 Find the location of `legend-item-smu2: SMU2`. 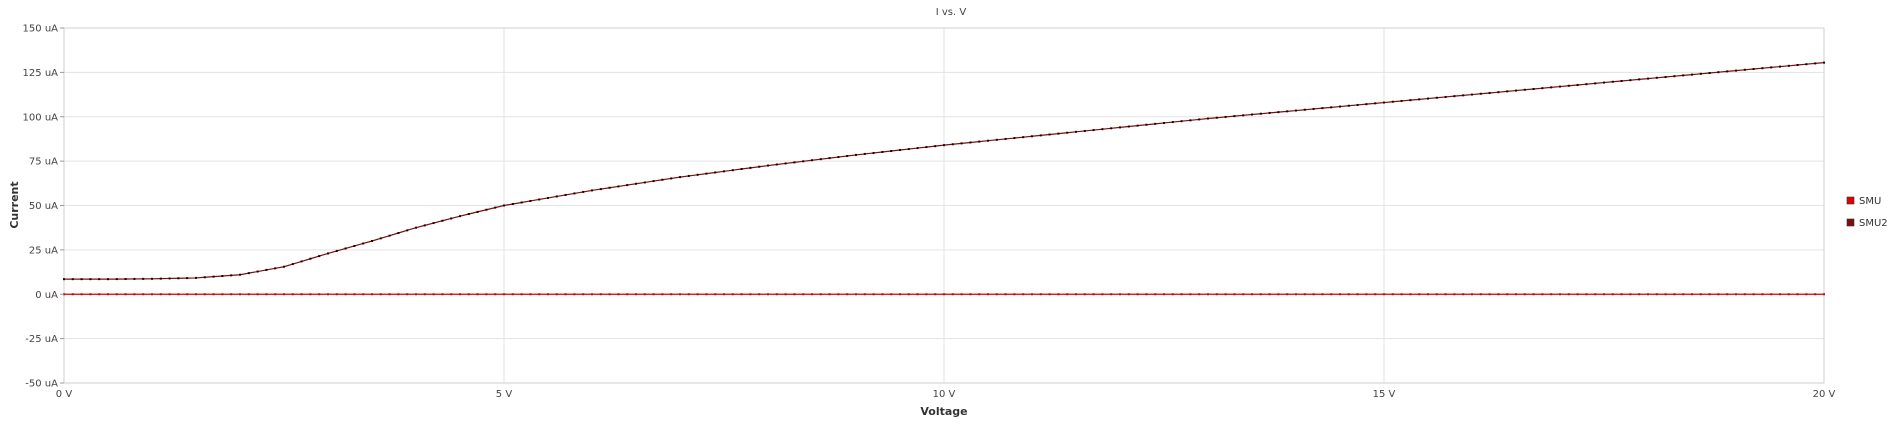

legend-item-smu2: SMU2 is located at coordinates (1867, 223).